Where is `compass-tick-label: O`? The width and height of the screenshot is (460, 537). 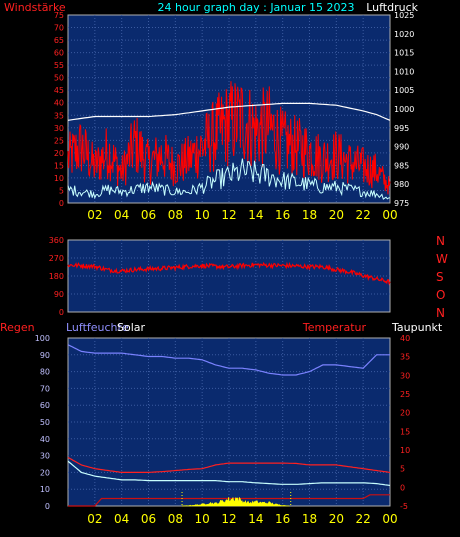
compass-tick-label: O is located at coordinates (440, 295).